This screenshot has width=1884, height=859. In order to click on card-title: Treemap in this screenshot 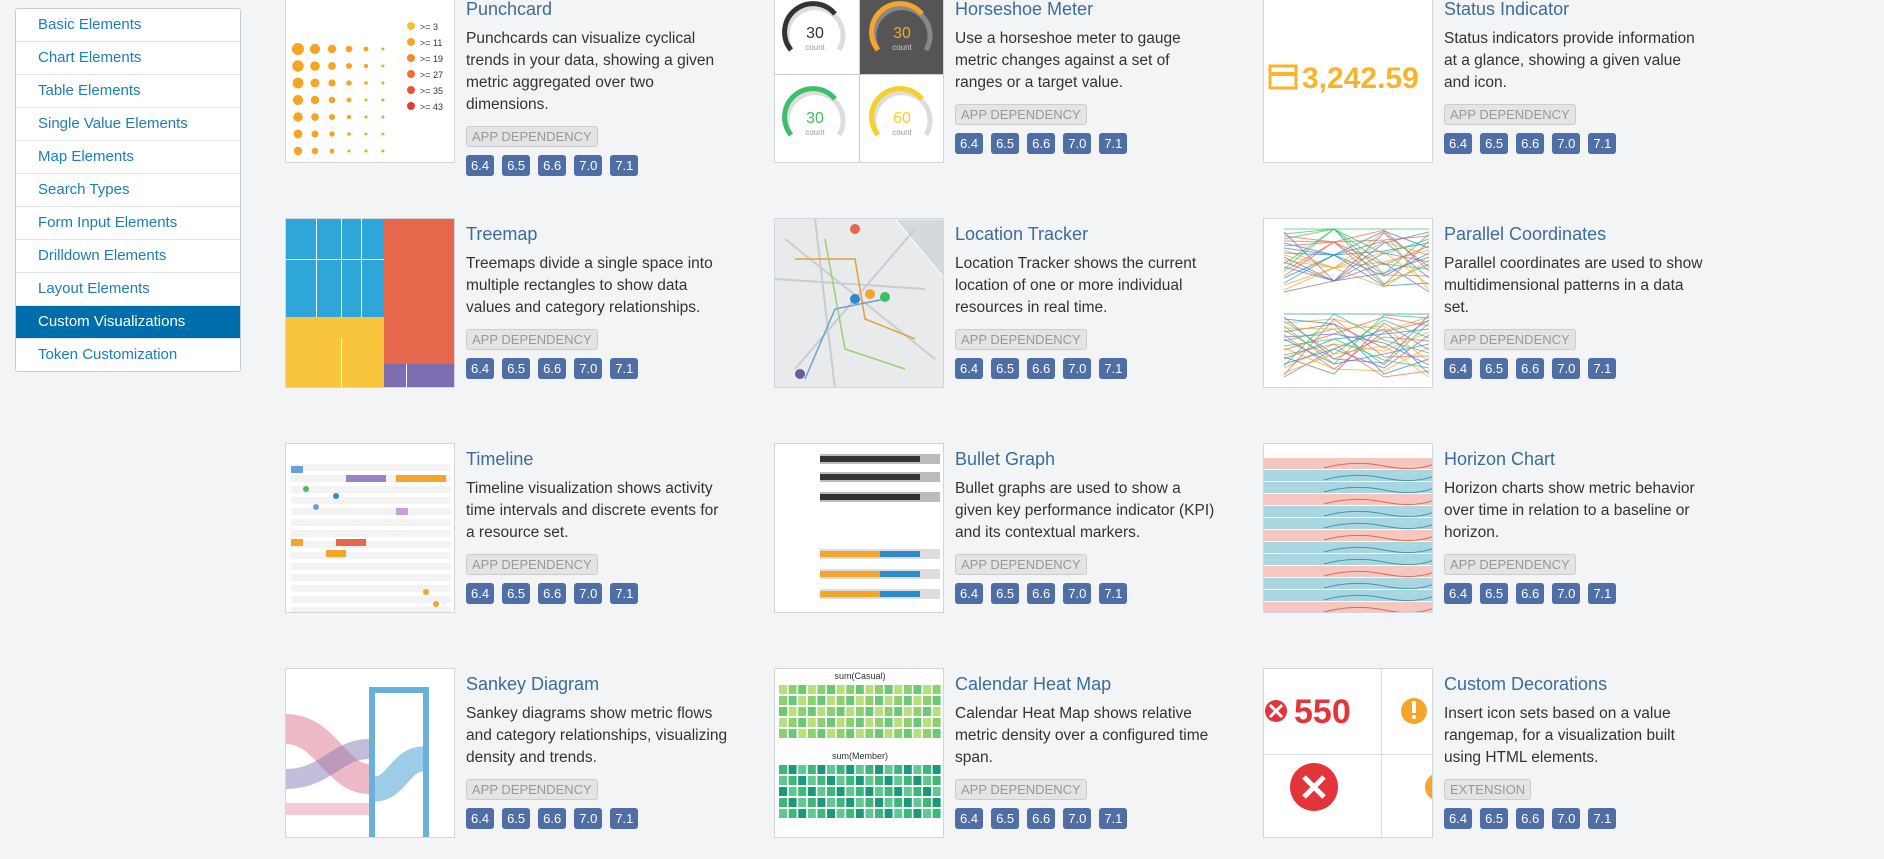, I will do `click(502, 234)`.